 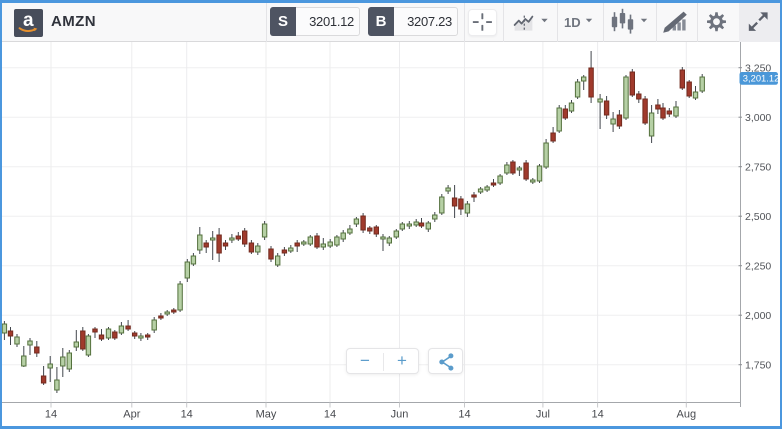 I want to click on svg-text: Apr, so click(x=131, y=415).